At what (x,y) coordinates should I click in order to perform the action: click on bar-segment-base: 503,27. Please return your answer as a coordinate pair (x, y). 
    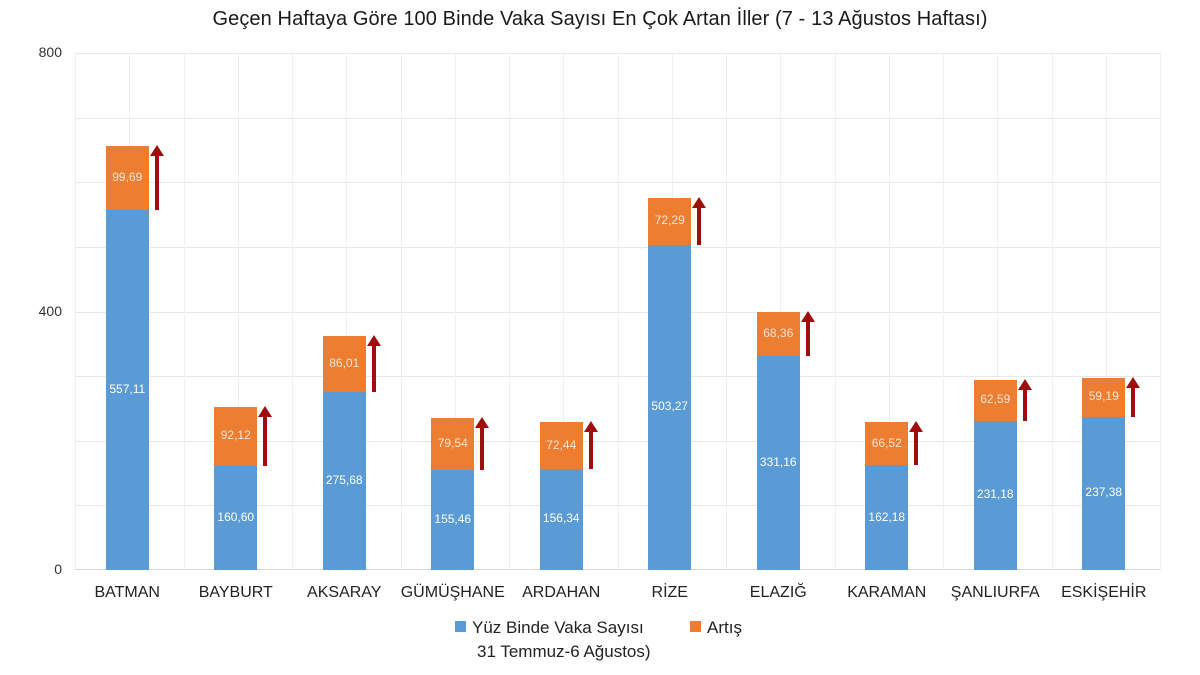
    Looking at the image, I should click on (670, 407).